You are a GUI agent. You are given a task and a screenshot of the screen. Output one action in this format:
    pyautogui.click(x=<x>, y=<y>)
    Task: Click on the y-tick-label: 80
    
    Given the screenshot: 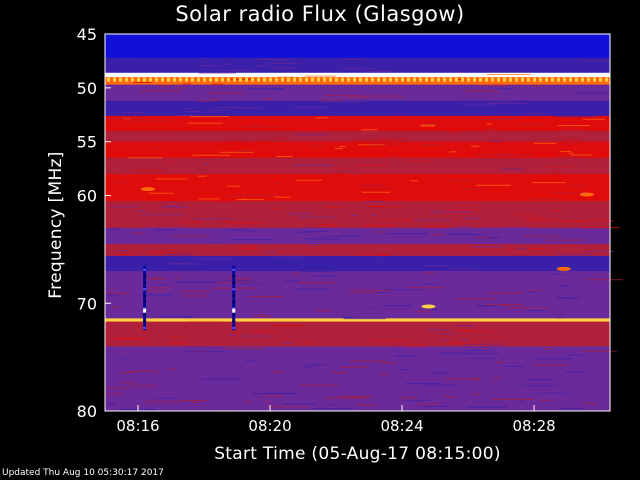 What is the action you would take?
    pyautogui.click(x=87, y=411)
    